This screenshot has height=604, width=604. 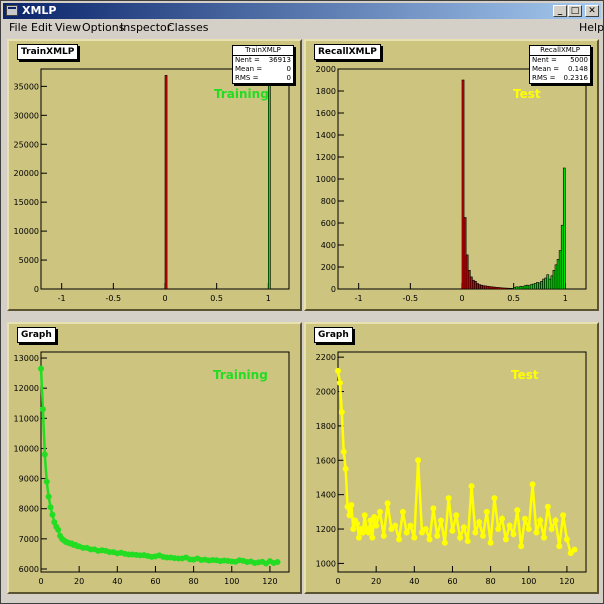 I want to click on menu-file: File, so click(x=18, y=27).